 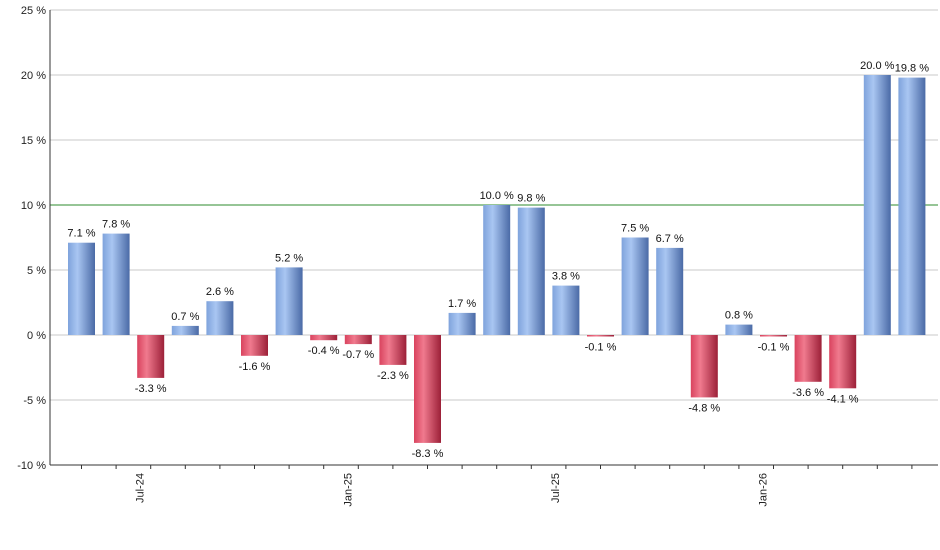 I want to click on data-label: 19.8 %, so click(x=912, y=69).